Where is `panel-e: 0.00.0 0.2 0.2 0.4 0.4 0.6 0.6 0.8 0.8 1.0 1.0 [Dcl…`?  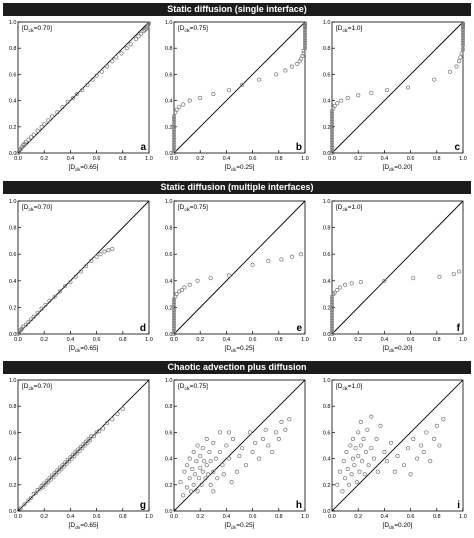 panel-e: 0.00.0 0.2 0.2 0.4 0.4 0.6 0.6 0.8 0.8 1.0 1.0 [Dcl… is located at coordinates (237, 276).